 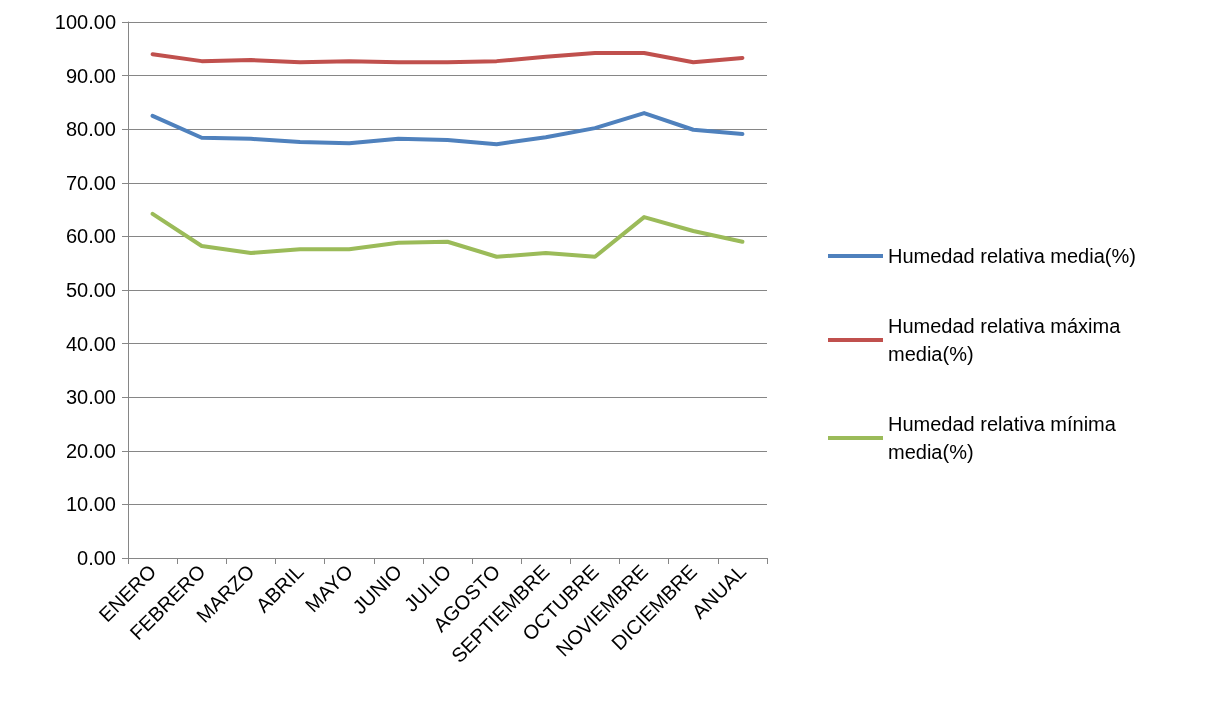 What do you see at coordinates (1007, 340) in the screenshot?
I see `legend-label: Humedad relativa máxima media(%)` at bounding box center [1007, 340].